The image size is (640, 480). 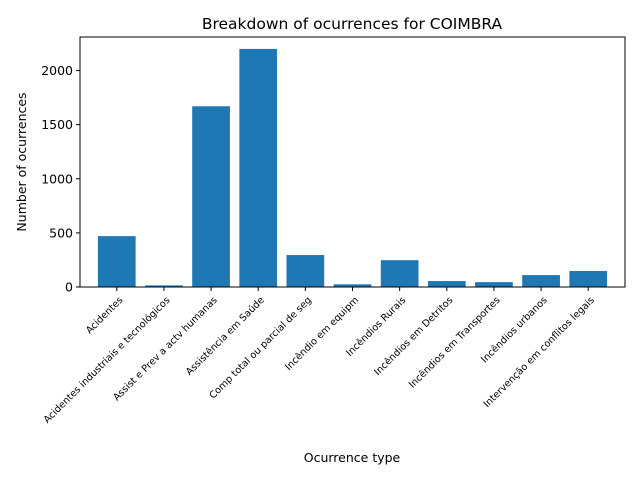 What do you see at coordinates (225, 336) in the screenshot?
I see `x-tick-label-3: Assistência em Saúde` at bounding box center [225, 336].